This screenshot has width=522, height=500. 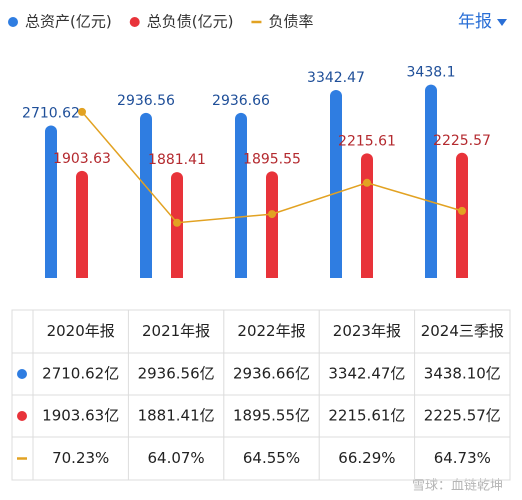 I want to click on table-header: 2024三季报, so click(x=462, y=331).